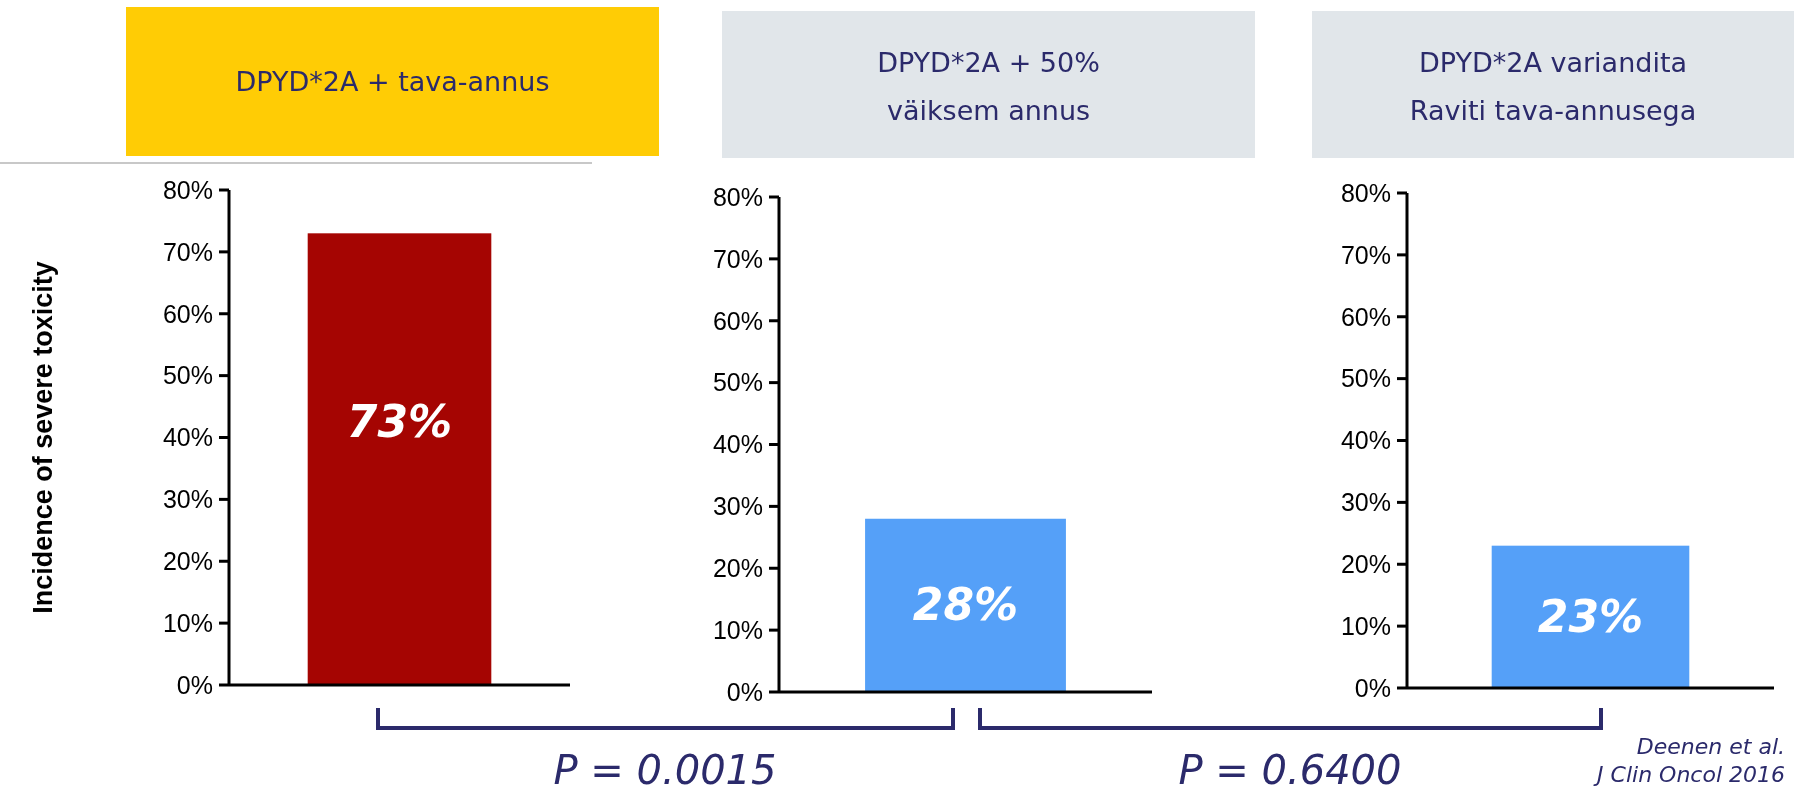 The image size is (1797, 794). I want to click on data-label: 73%, so click(399, 421).